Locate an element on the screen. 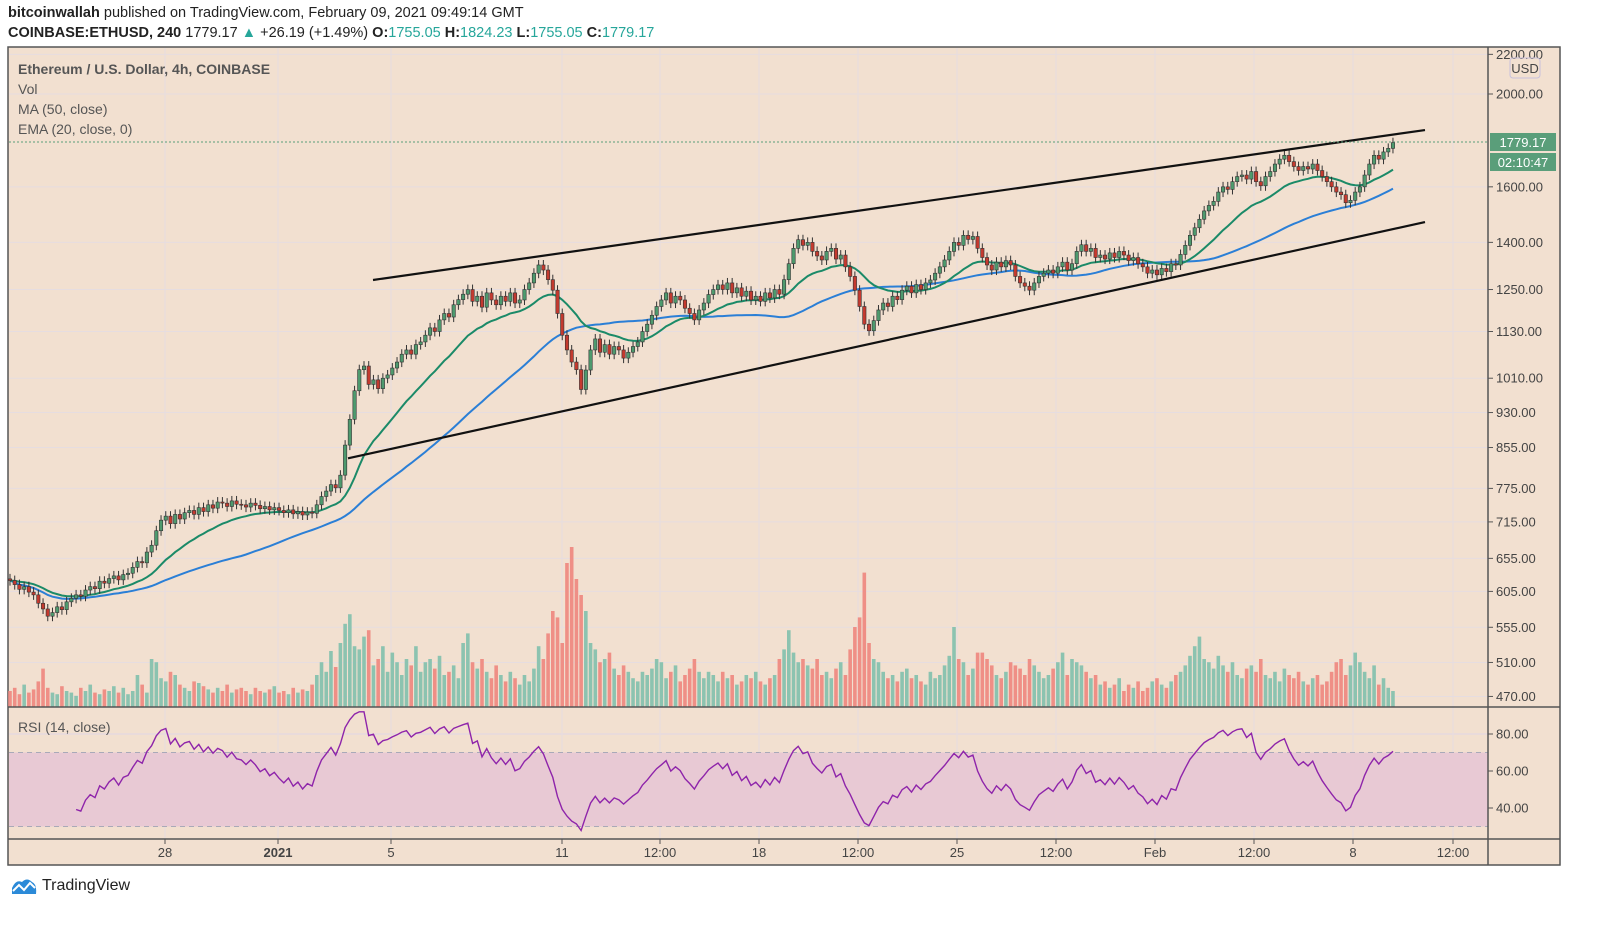  legend-title: Ethereum / U.S. Dollar, 4h, COINBASE is located at coordinates (144, 69).